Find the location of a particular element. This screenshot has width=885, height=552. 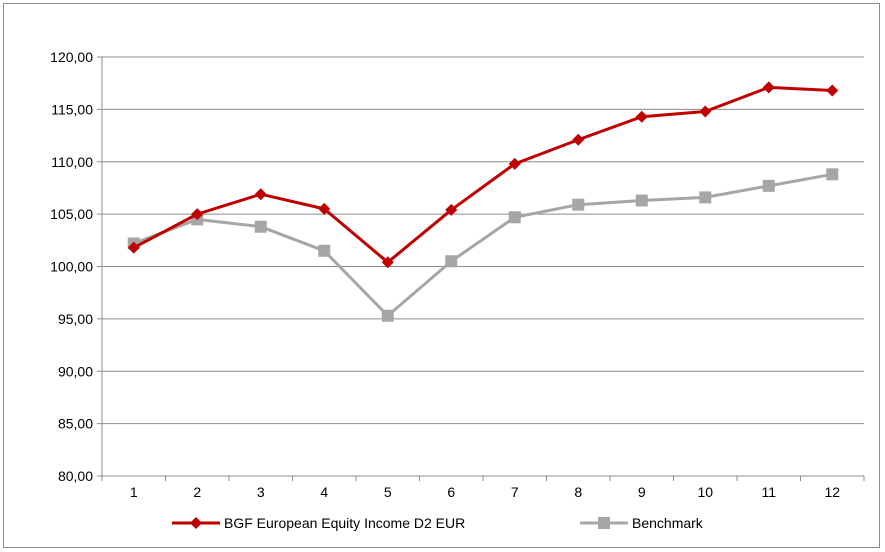

y-tick-label: 95,00 is located at coordinates (75, 319).